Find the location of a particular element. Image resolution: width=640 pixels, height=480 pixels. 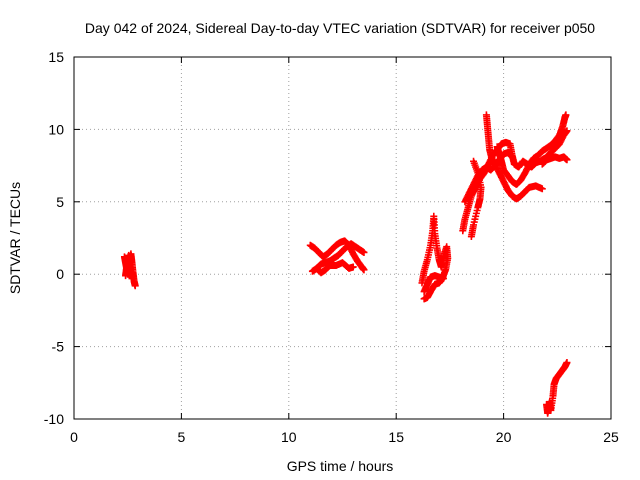

y-tick-label: -10 is located at coordinates (54, 419).